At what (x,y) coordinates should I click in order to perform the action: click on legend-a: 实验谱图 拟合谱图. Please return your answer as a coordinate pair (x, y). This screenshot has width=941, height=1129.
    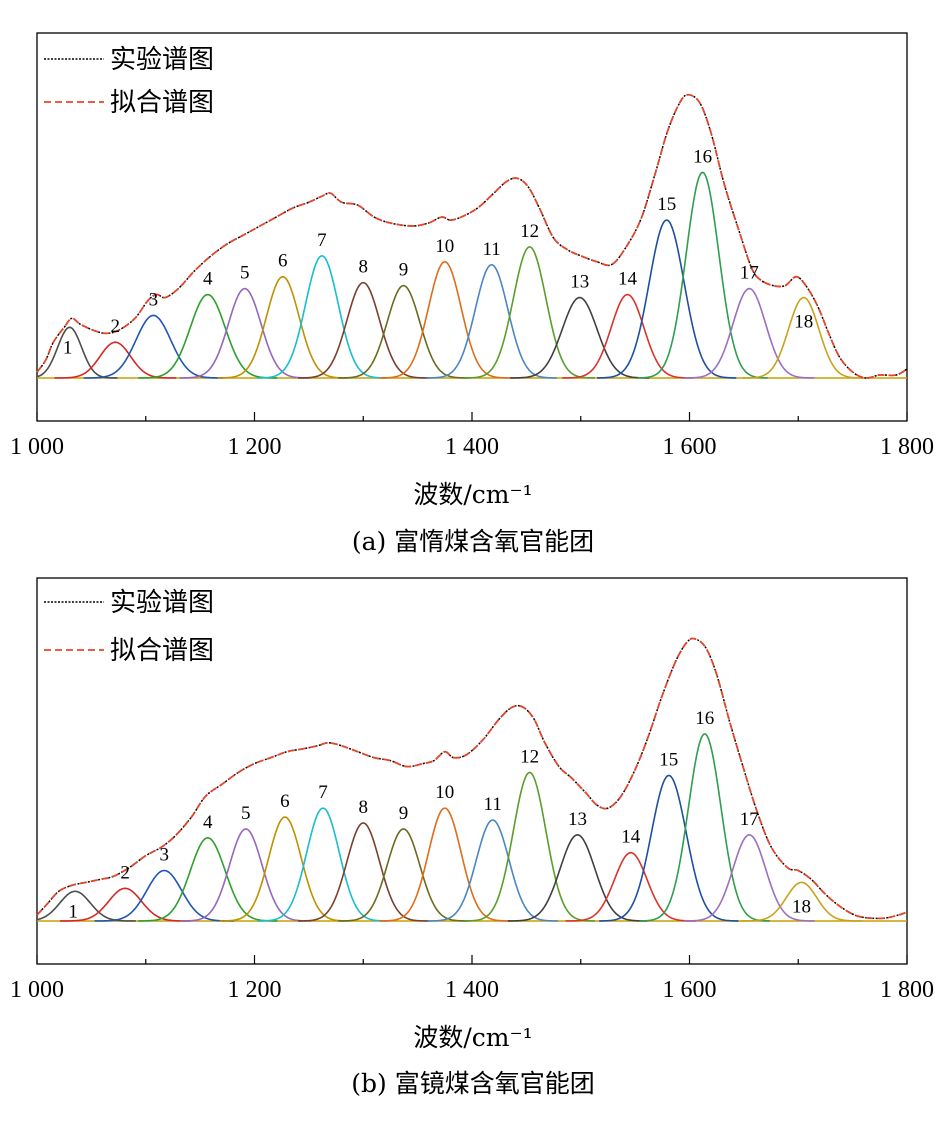
    Looking at the image, I should click on (129, 81).